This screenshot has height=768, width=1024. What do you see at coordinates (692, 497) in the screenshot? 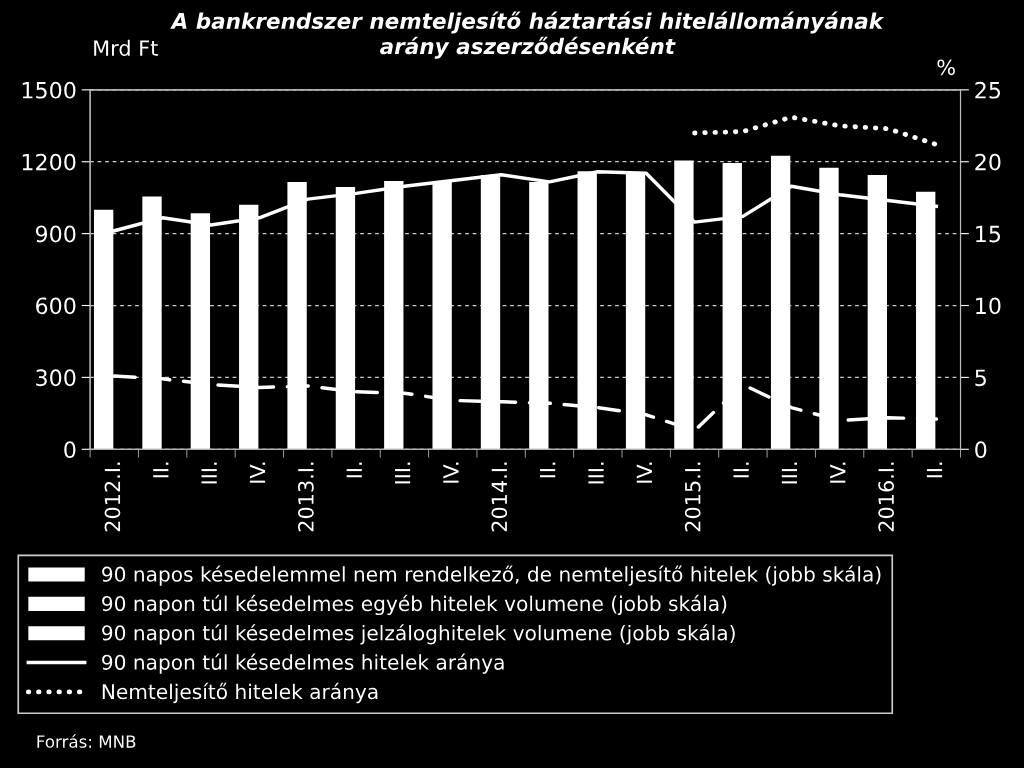
I see `x-tick-label: 2015.I.` at bounding box center [692, 497].